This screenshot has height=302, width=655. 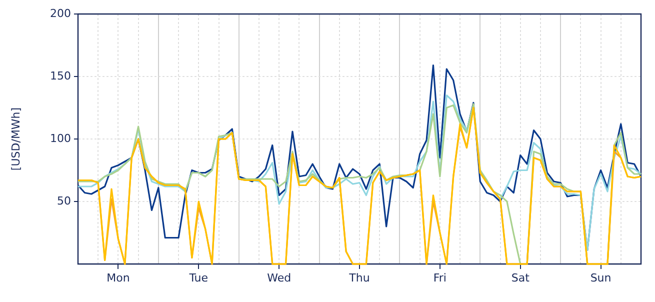 I want to click on y-tick-label: 200, so click(x=60, y=13).